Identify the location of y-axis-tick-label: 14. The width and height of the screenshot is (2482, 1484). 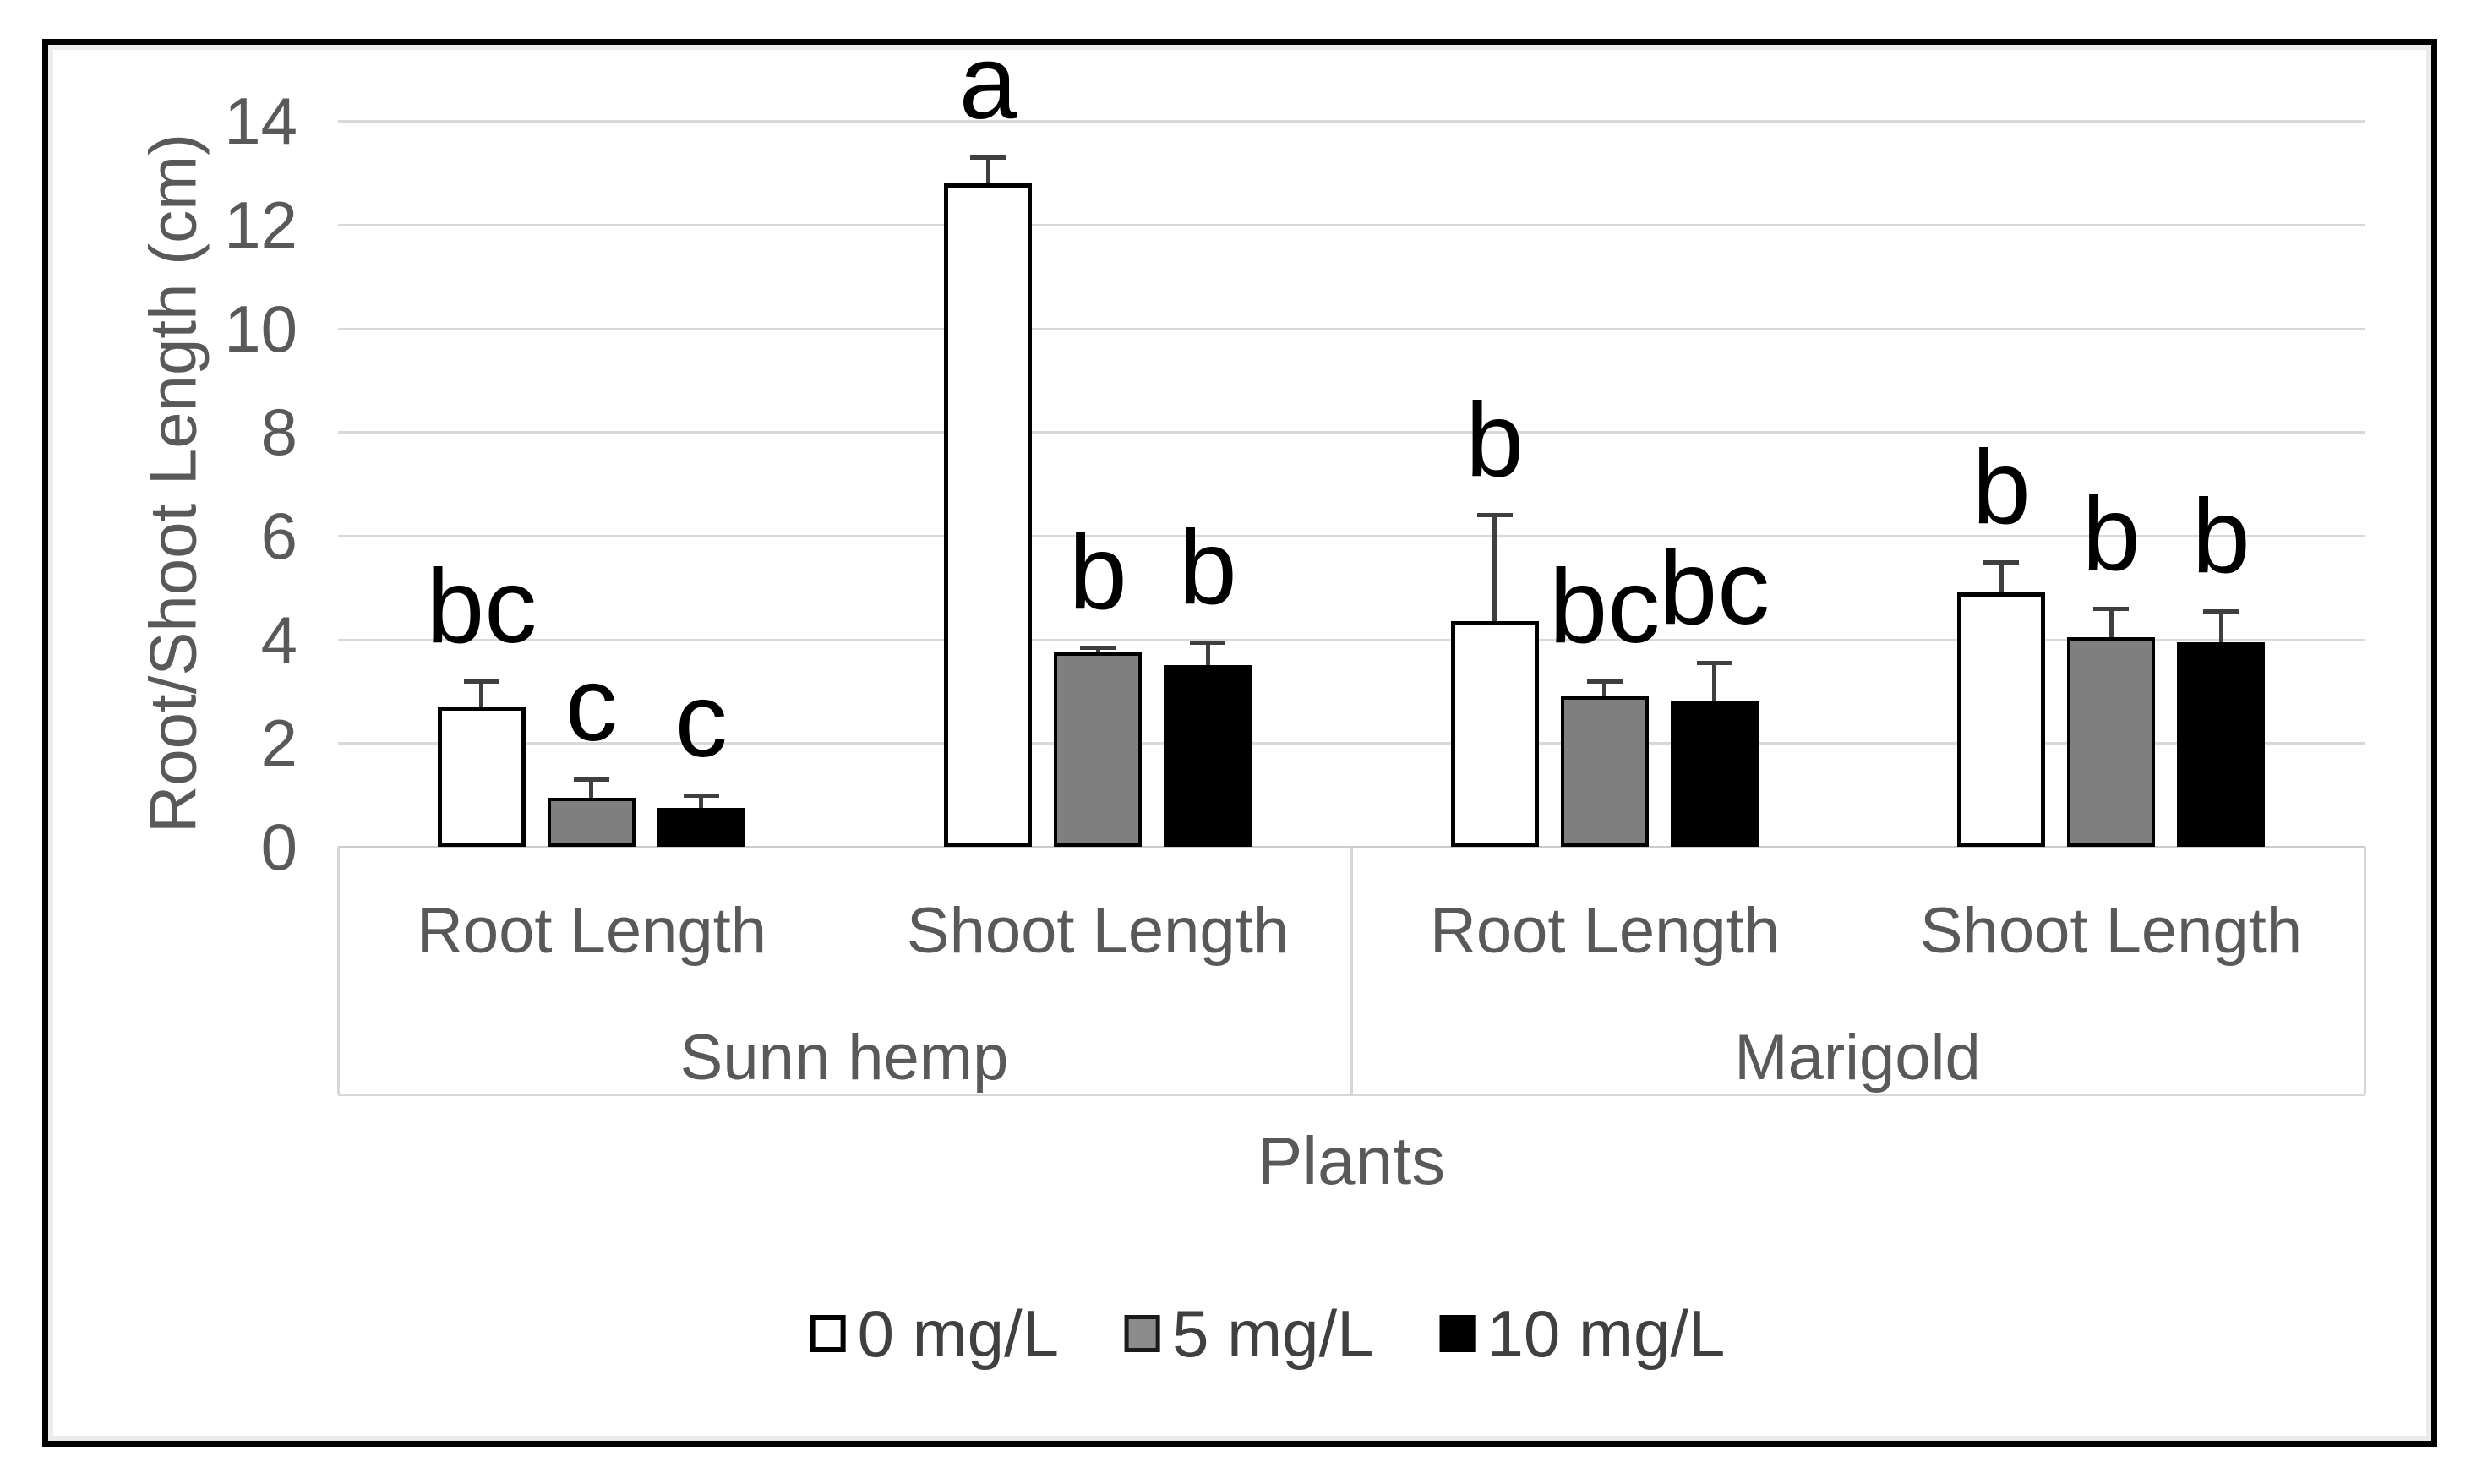
(261, 122).